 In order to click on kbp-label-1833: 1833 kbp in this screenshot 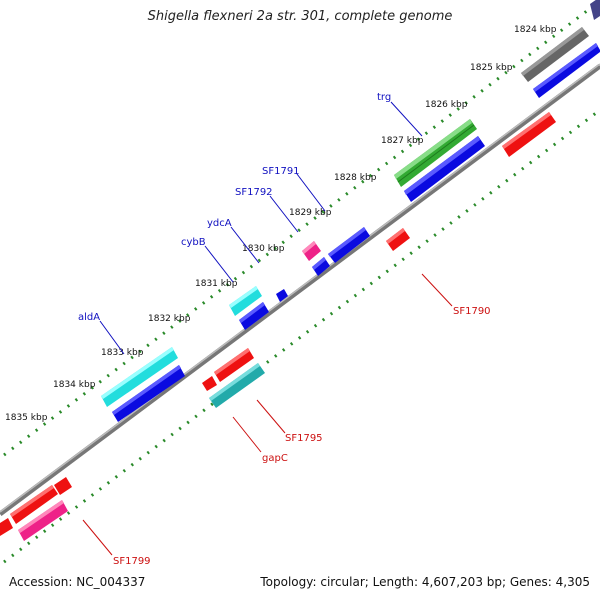, I will do `click(122, 353)`.